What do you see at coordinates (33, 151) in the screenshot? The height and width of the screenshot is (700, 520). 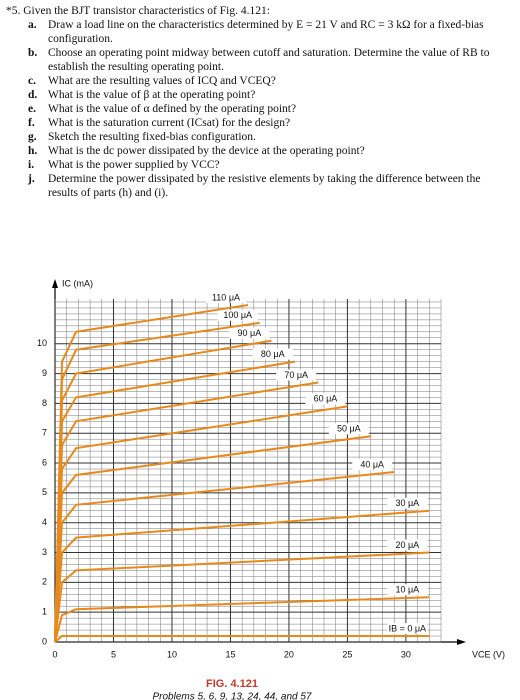 I see `item-letter: h.` at bounding box center [33, 151].